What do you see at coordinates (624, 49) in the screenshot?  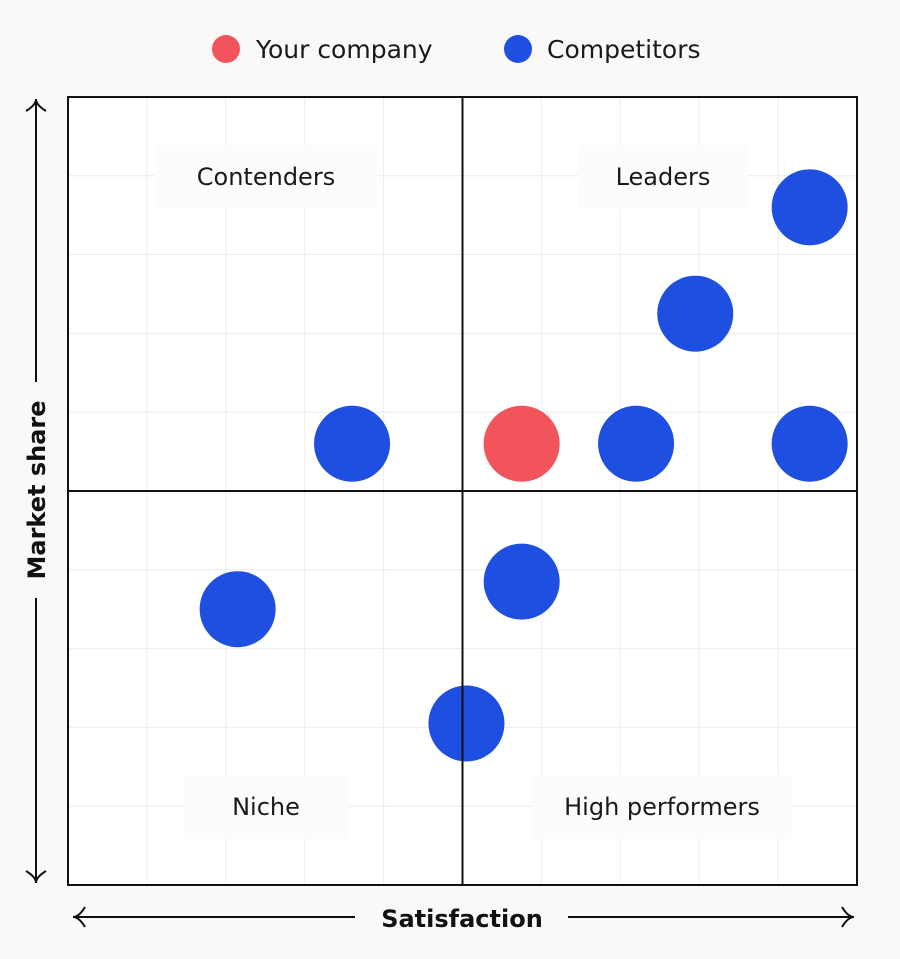 I see `legend-label-competitors: Competitors` at bounding box center [624, 49].